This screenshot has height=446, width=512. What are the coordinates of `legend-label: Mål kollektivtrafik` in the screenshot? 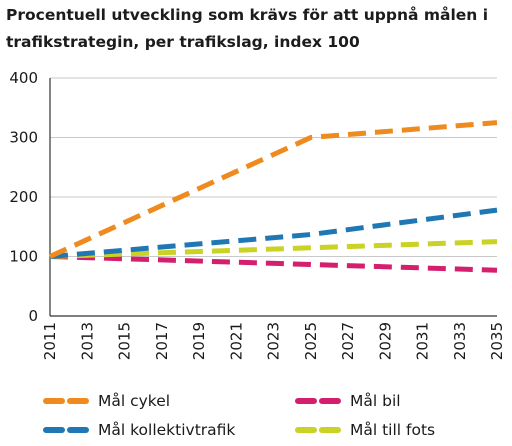 It's located at (166, 430).